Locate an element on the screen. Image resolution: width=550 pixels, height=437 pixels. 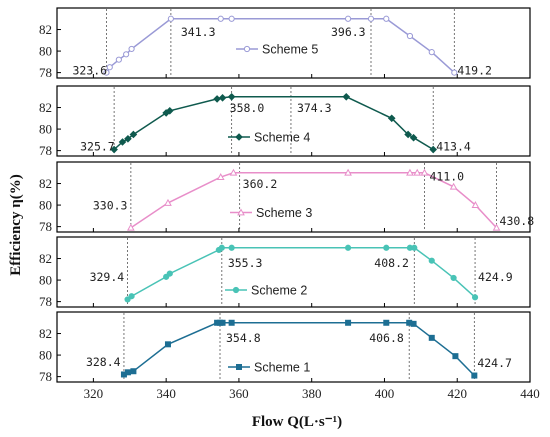
panel-4: 78 80 82 329.4 355.3 408.2 424.9 Scheme 2 is located at coordinates (285, 272).